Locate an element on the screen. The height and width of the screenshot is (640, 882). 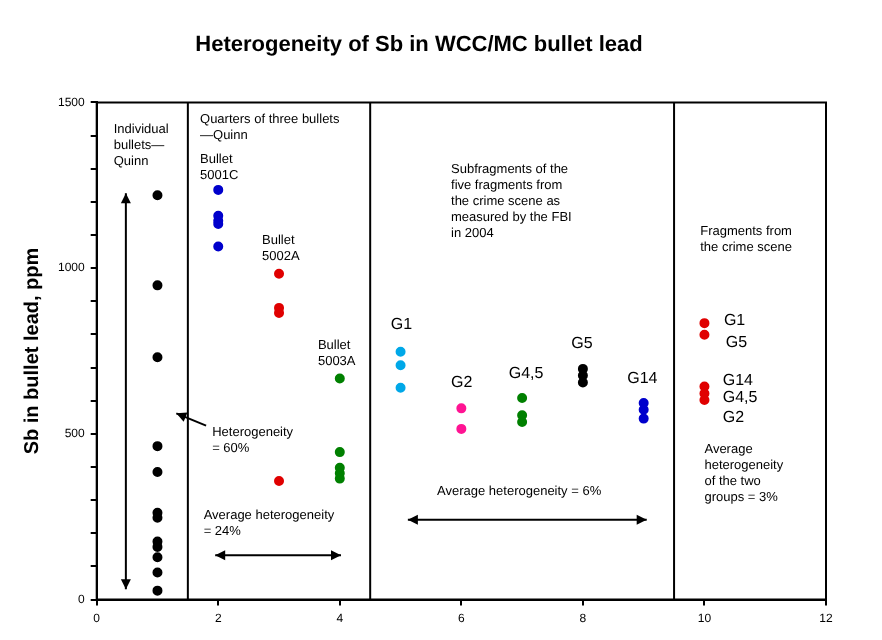
chart-title: Heterogeneity of Sb in WCC/MC bullet lead is located at coordinates (419, 45).